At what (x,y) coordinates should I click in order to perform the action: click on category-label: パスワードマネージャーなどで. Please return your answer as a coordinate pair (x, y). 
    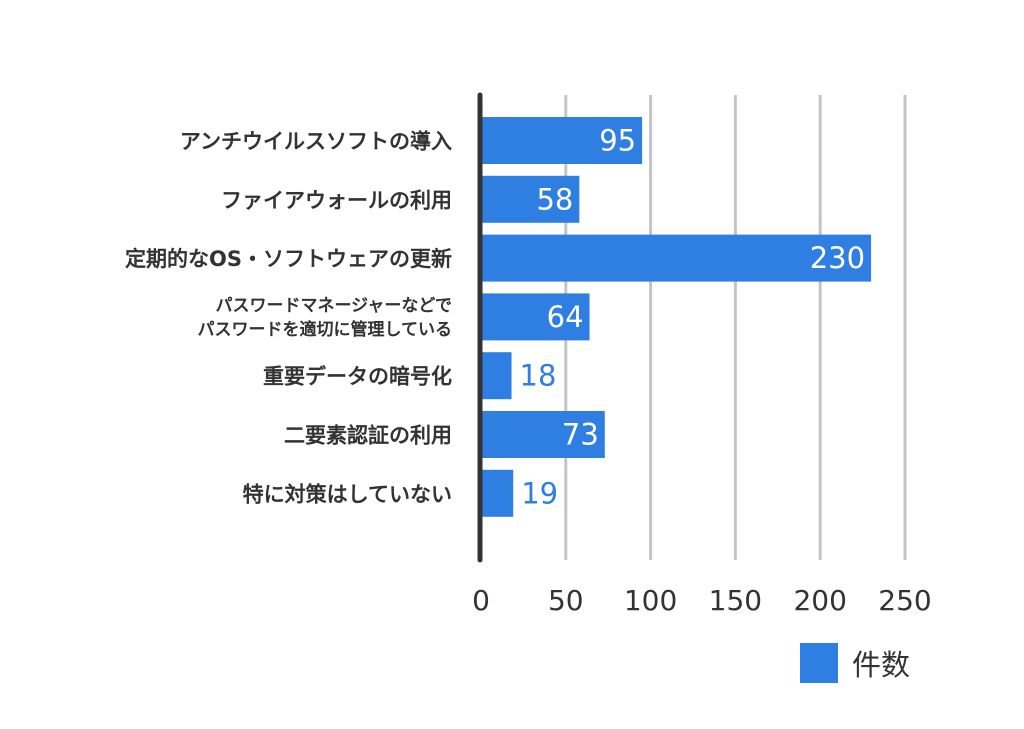
    Looking at the image, I should click on (334, 306).